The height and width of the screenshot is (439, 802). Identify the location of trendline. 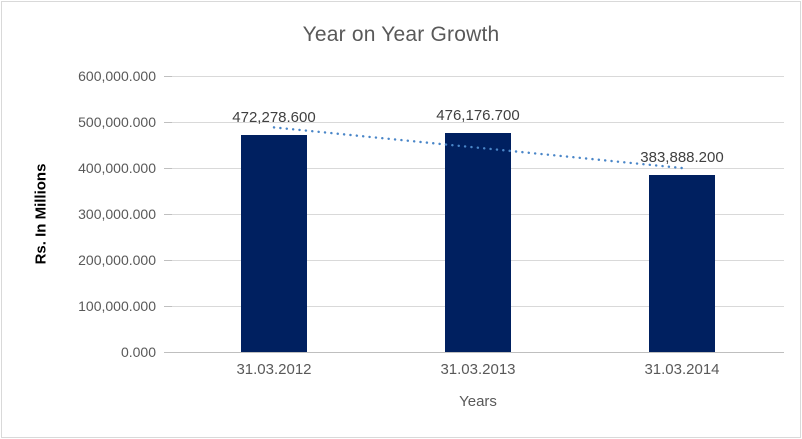
(478, 148).